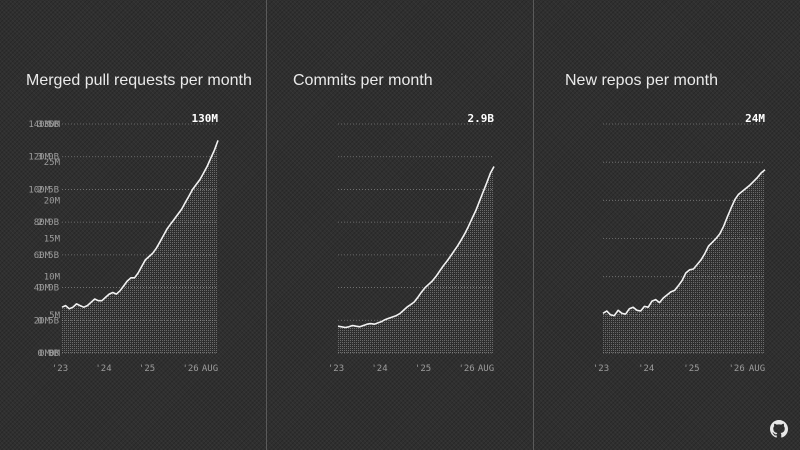 The height and width of the screenshot is (450, 800). I want to click on y-tick-label: 1.0B, so click(48, 289).